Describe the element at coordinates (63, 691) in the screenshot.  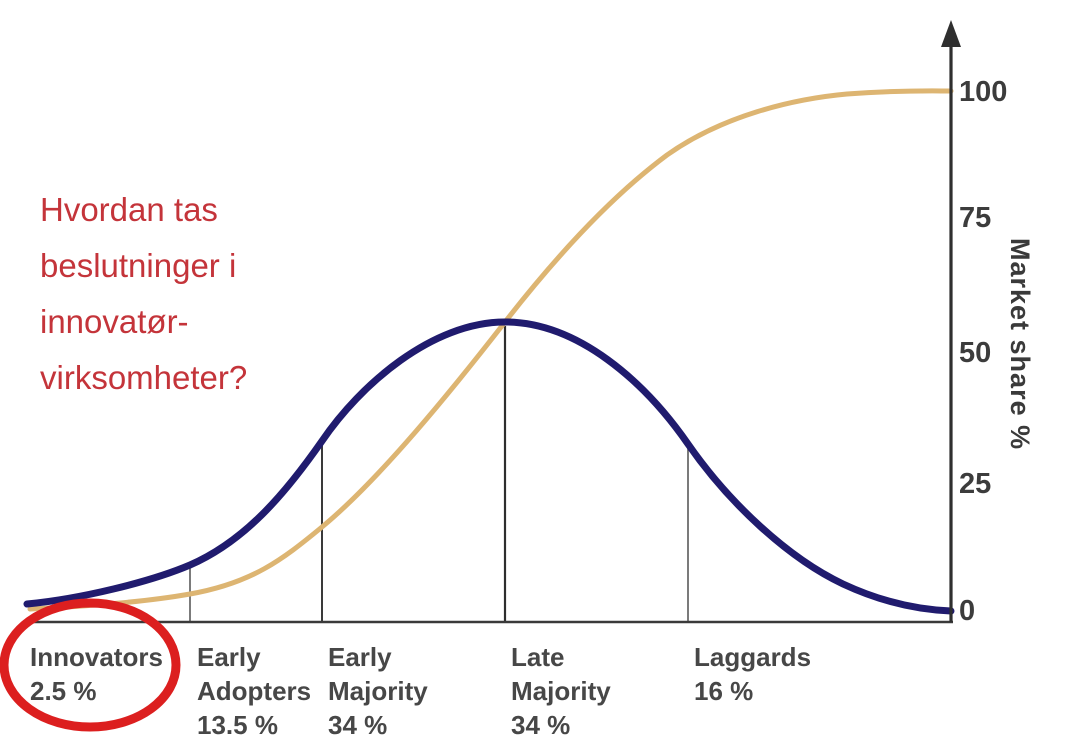
I see `segment-share: 2.5 %` at that location.